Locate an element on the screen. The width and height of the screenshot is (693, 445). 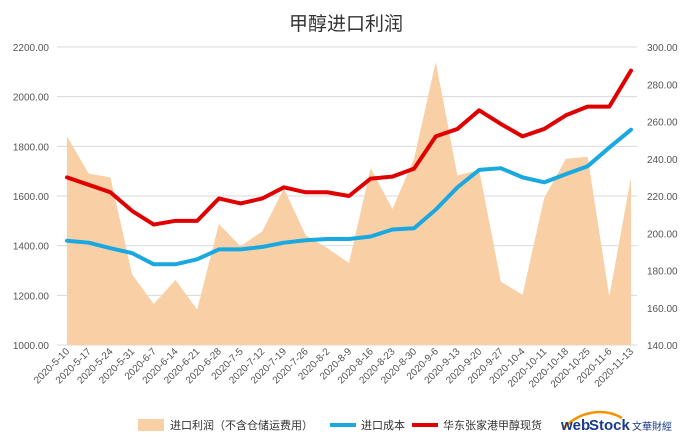
logo-text-cn: 文華財經 is located at coordinates (652, 426).